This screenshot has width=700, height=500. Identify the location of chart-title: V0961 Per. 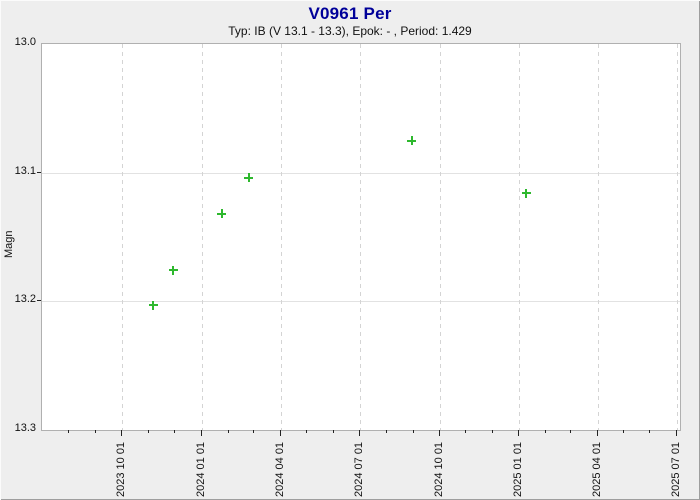
(350, 13).